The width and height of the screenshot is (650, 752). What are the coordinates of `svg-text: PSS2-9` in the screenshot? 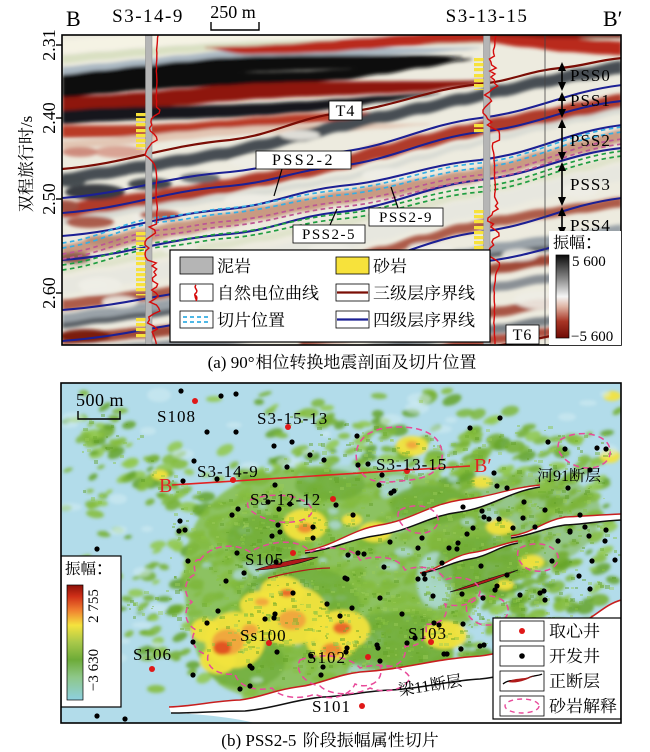 It's located at (406, 218).